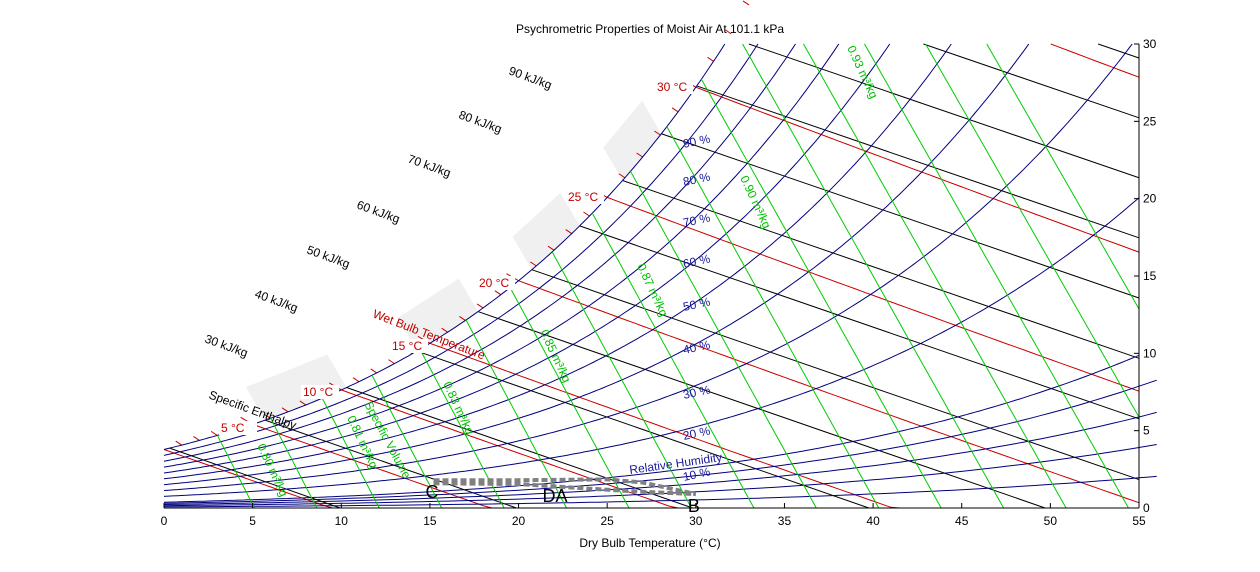 This screenshot has height=572, width=1260. Describe the element at coordinates (1146, 508) in the screenshot. I see `y-tick-label: 0` at that location.